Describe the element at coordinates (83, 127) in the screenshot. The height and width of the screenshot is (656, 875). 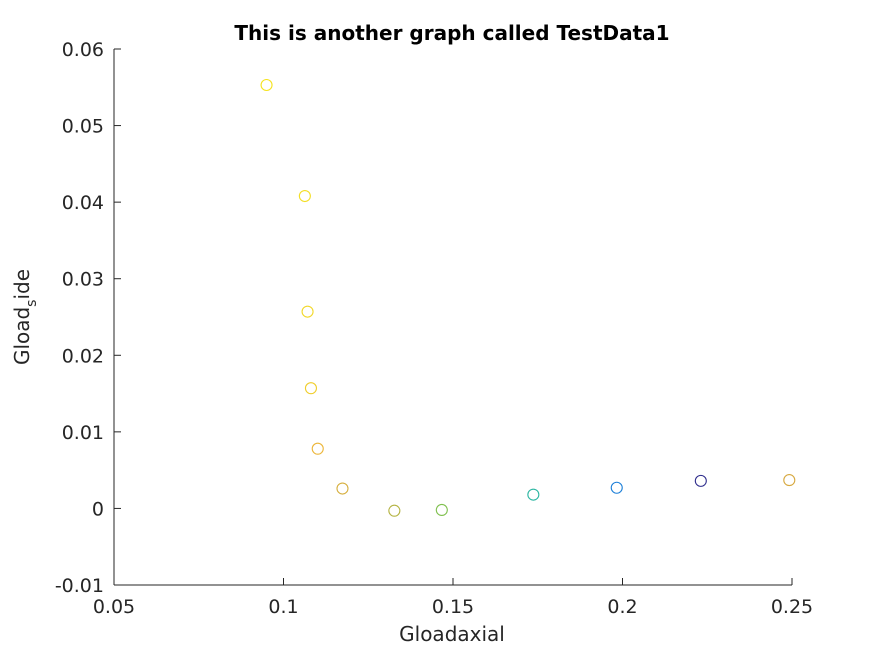
I see `y-tick-label: 0.05` at that location.